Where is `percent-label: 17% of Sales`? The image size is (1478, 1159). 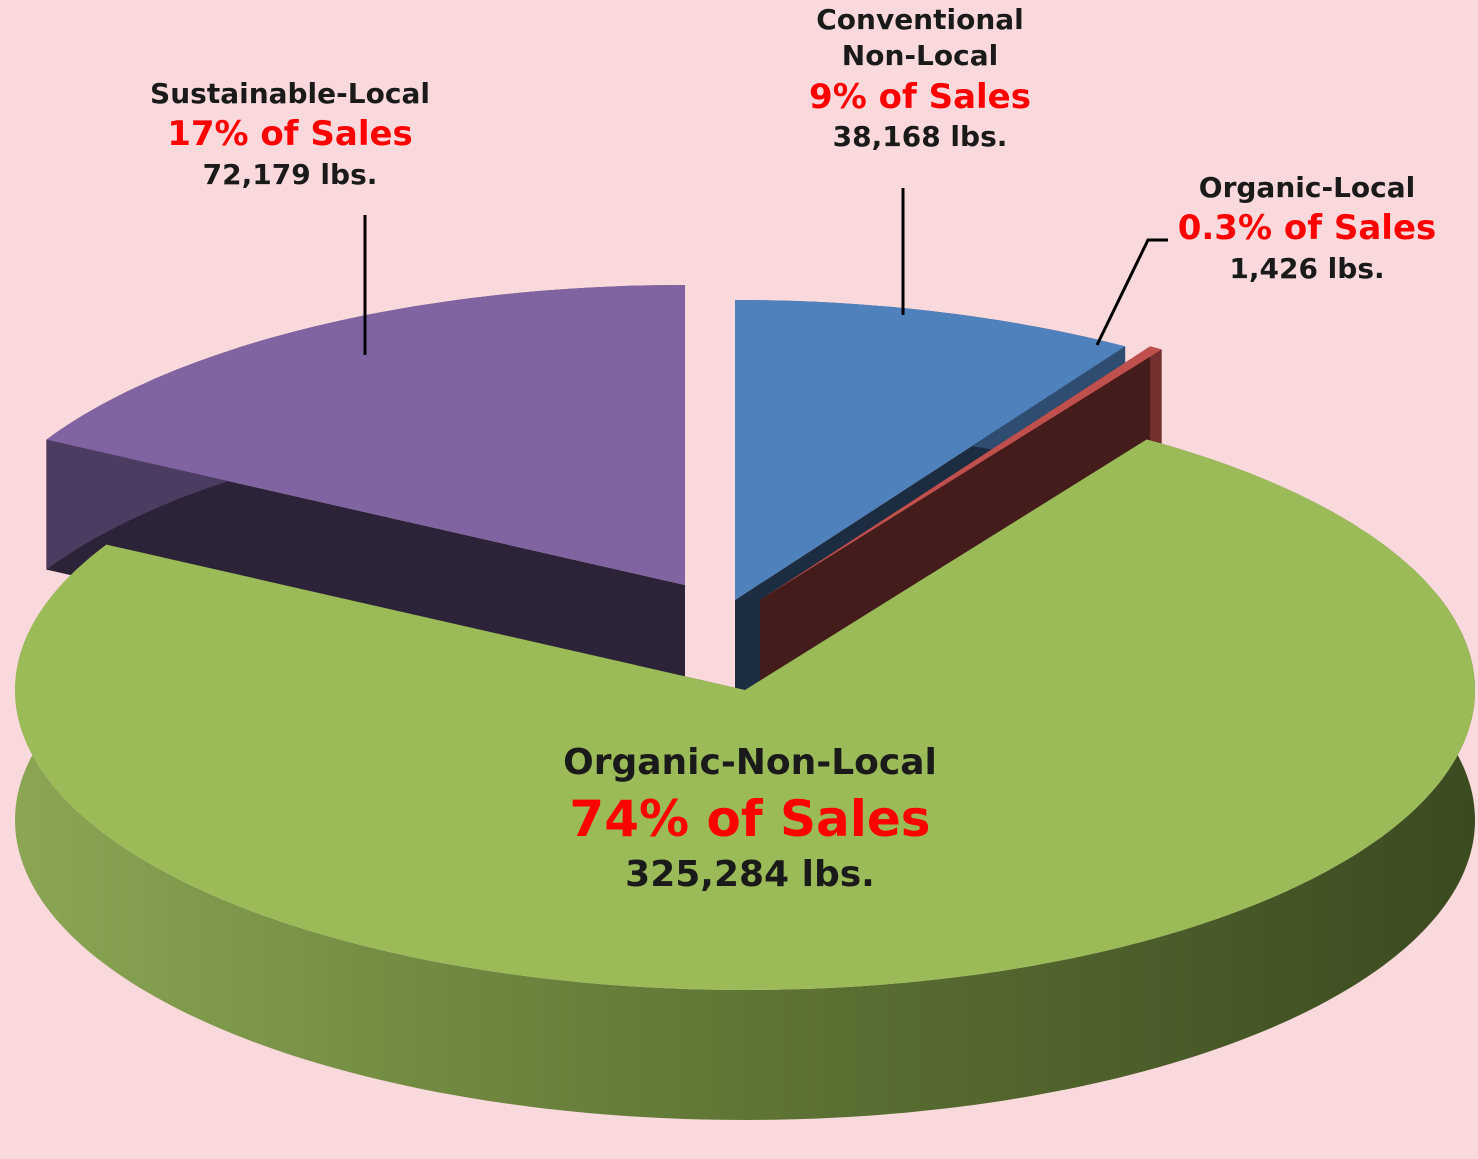 percent-label: 17% of Sales is located at coordinates (290, 134).